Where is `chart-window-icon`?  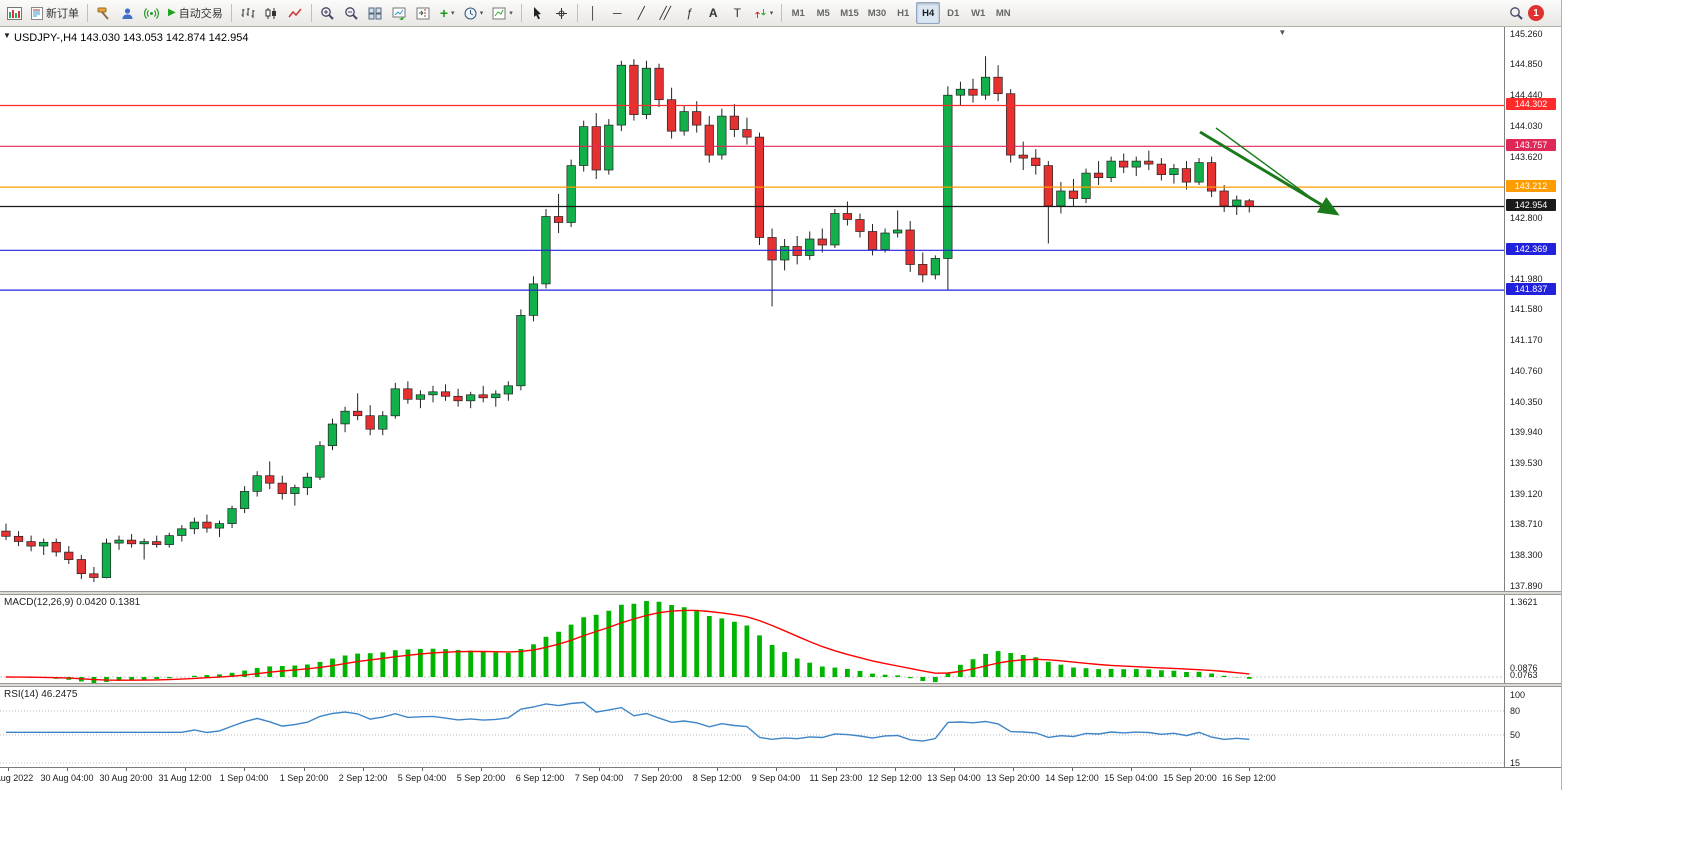 chart-window-icon is located at coordinates (14, 13).